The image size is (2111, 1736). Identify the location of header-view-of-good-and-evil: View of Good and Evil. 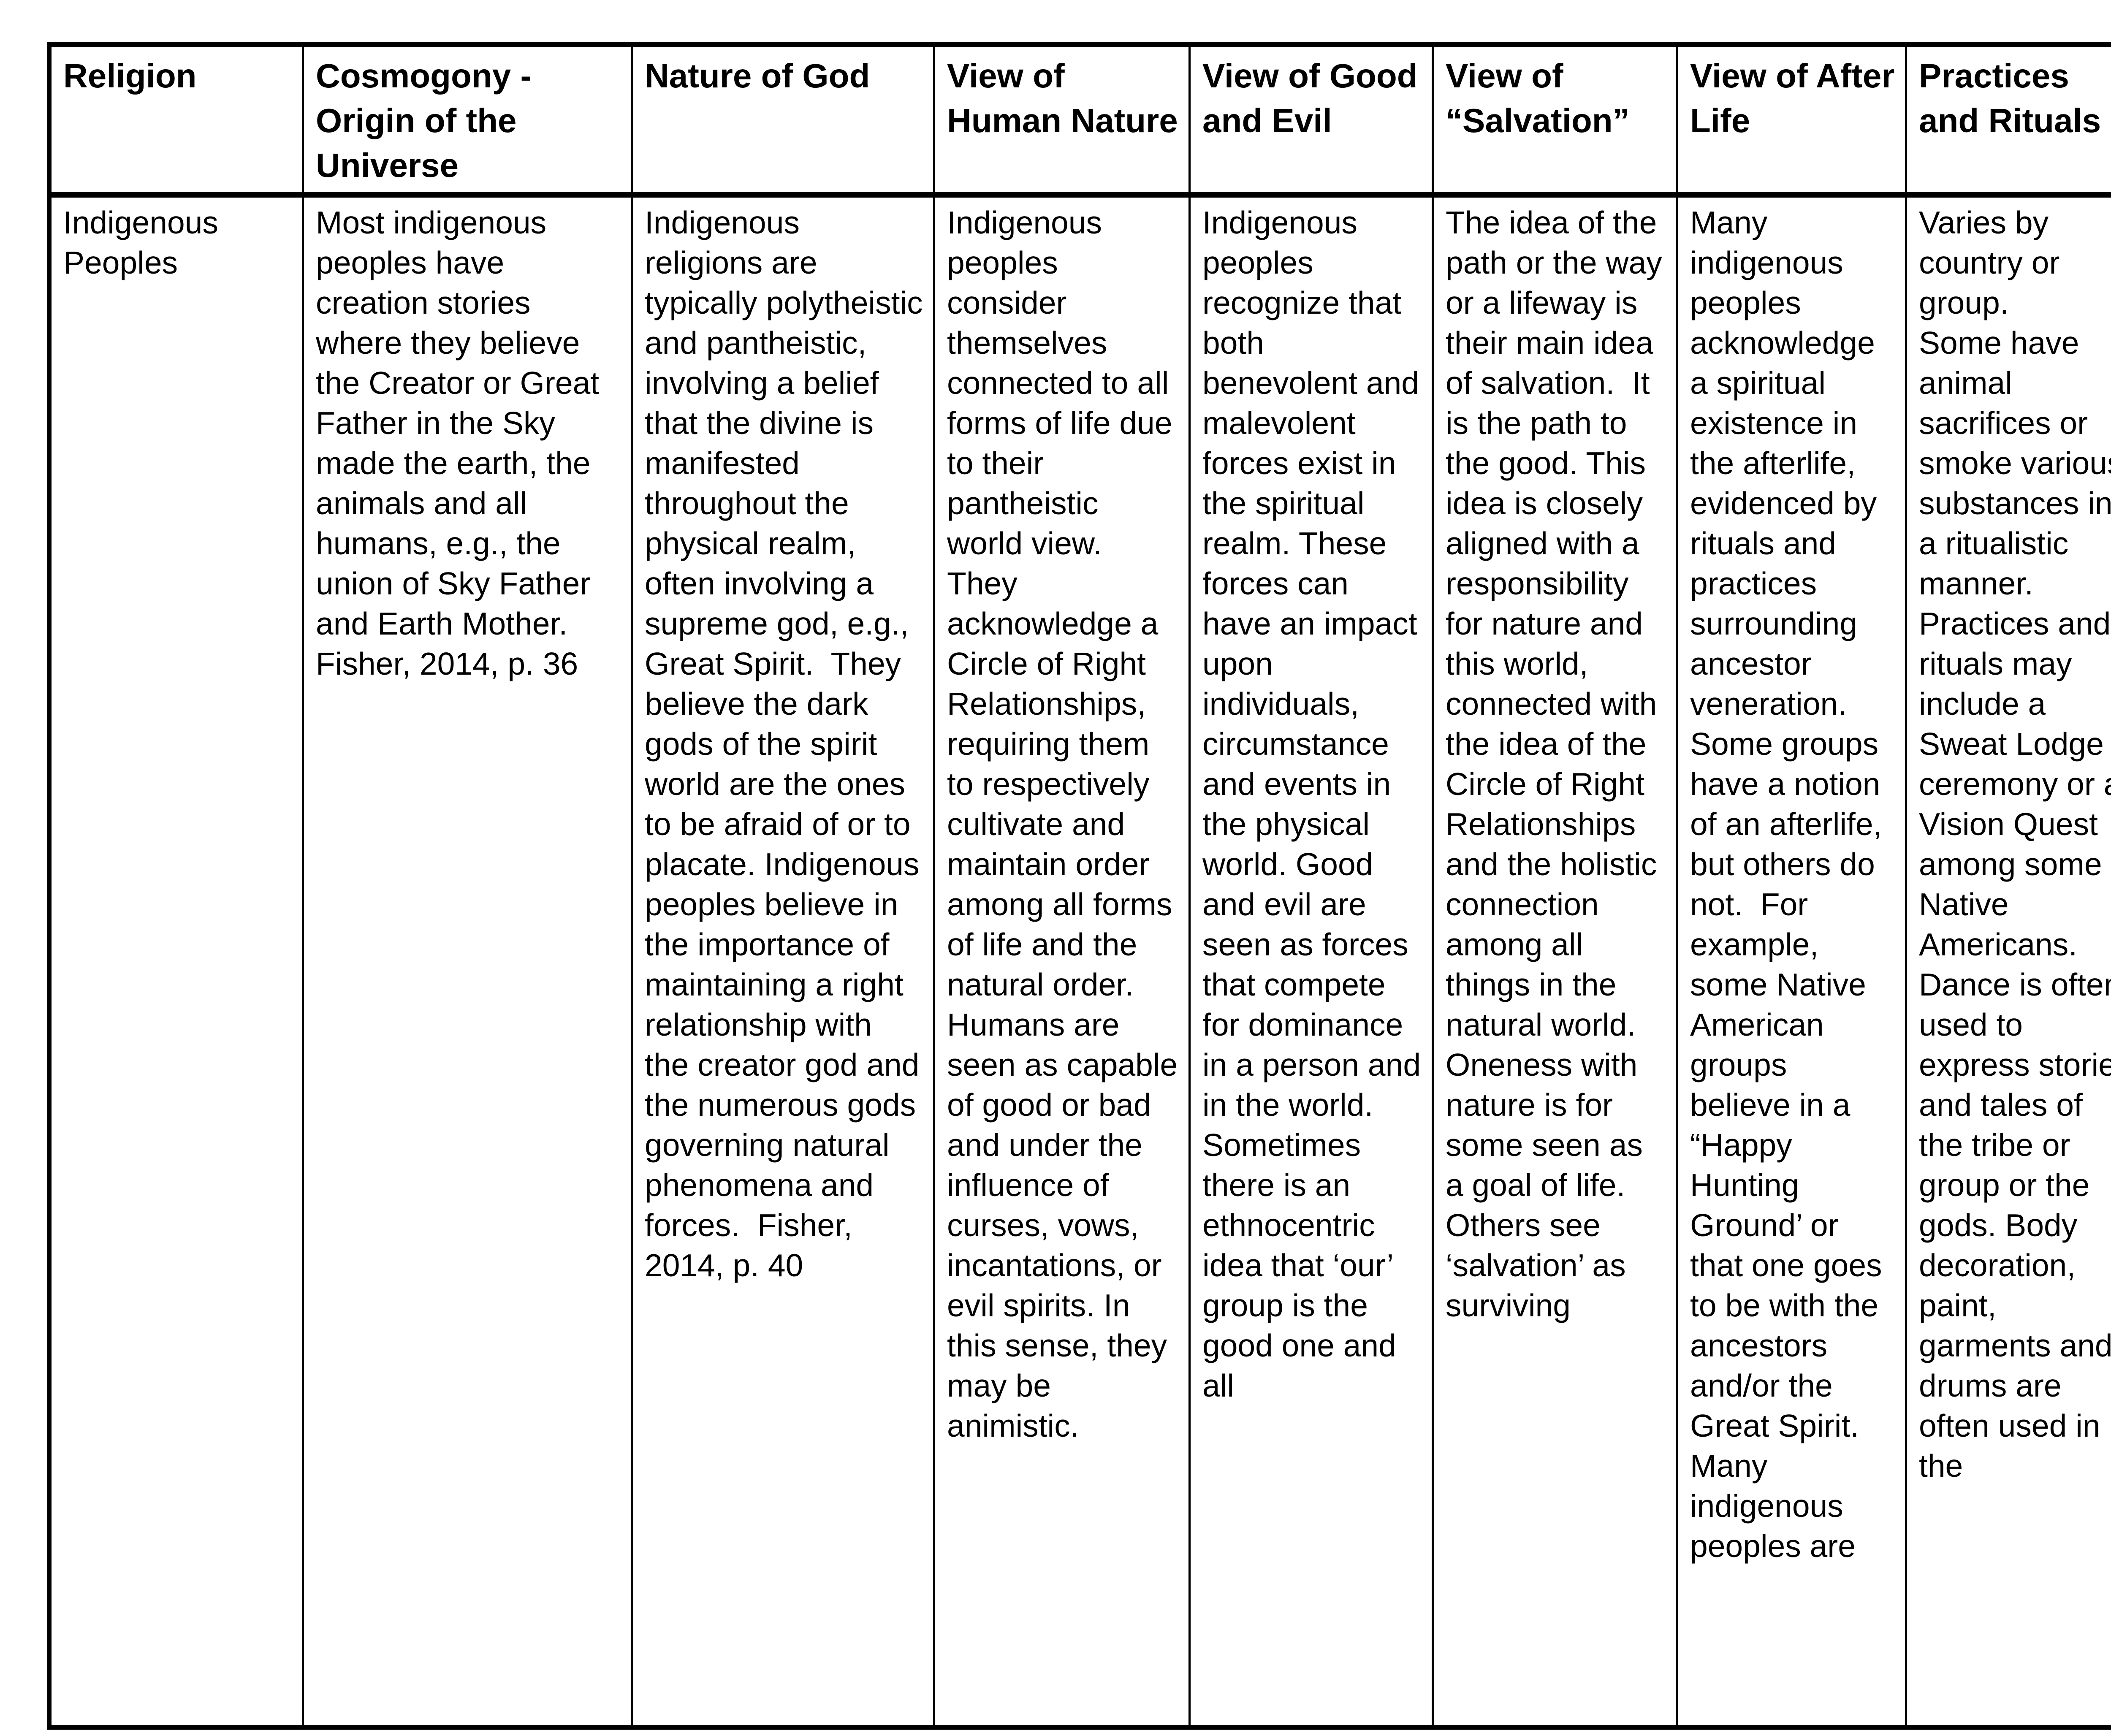
(1311, 121).